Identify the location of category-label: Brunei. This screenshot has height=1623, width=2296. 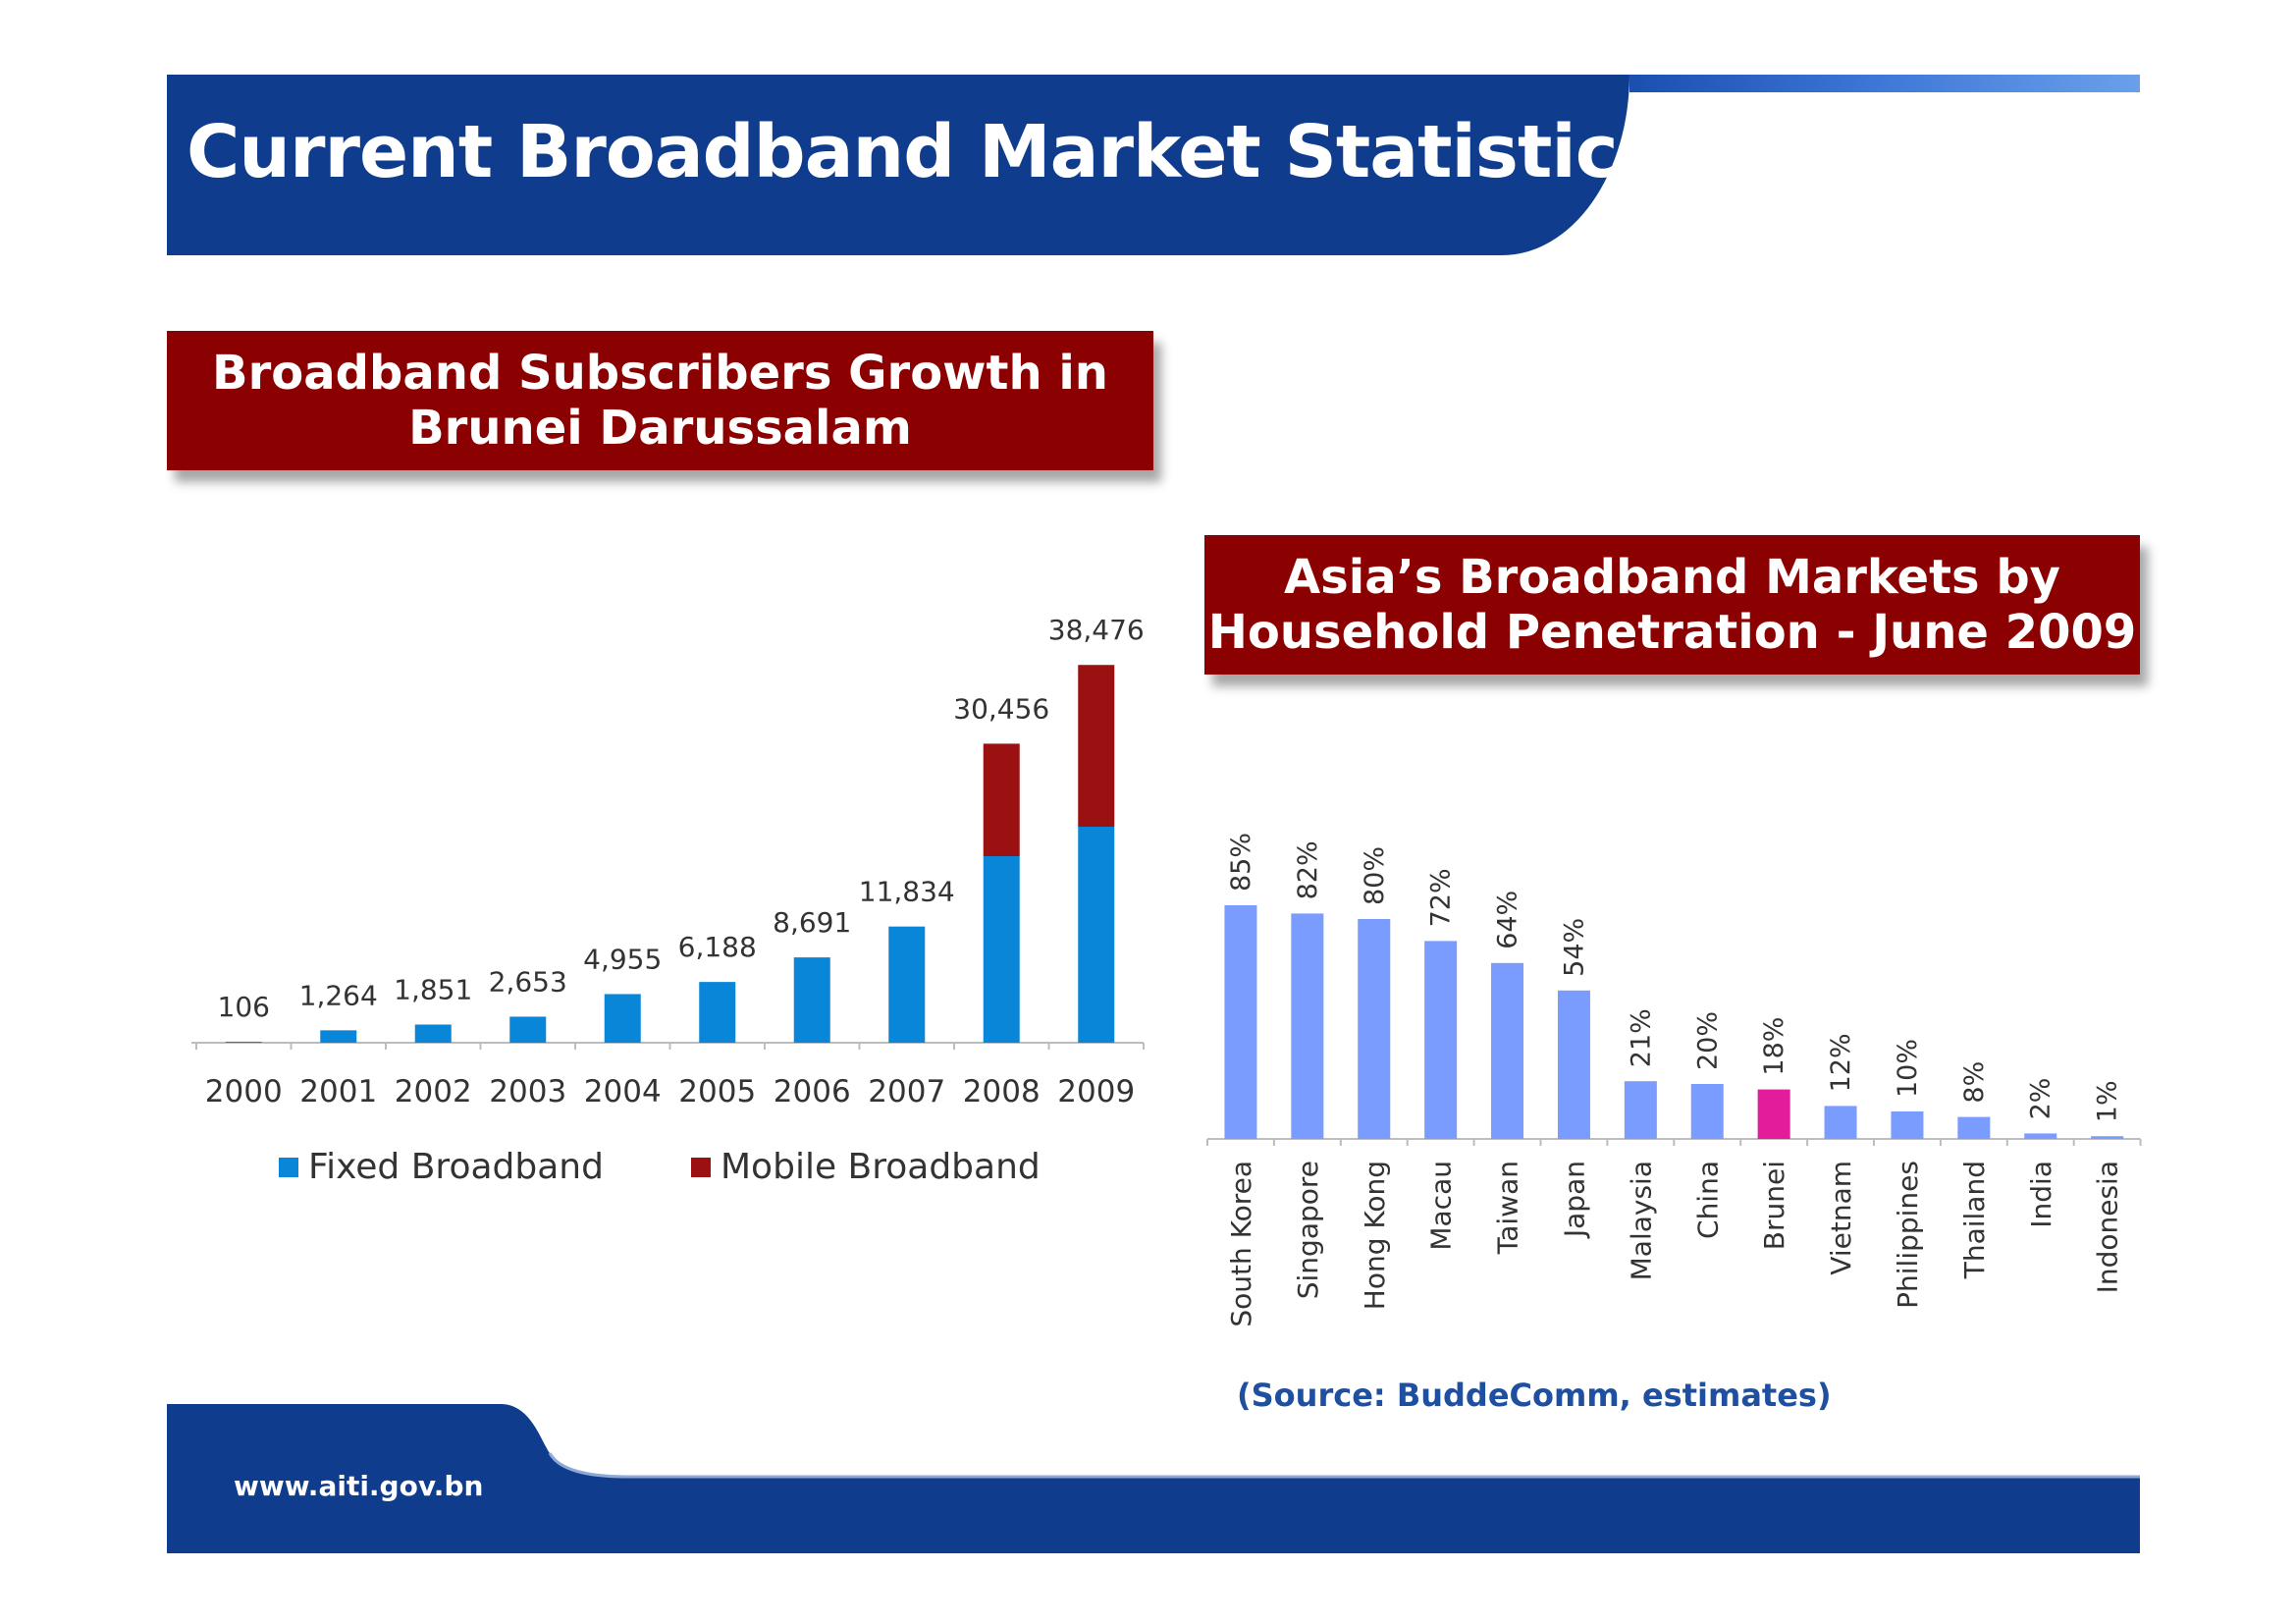
(1774, 1205).